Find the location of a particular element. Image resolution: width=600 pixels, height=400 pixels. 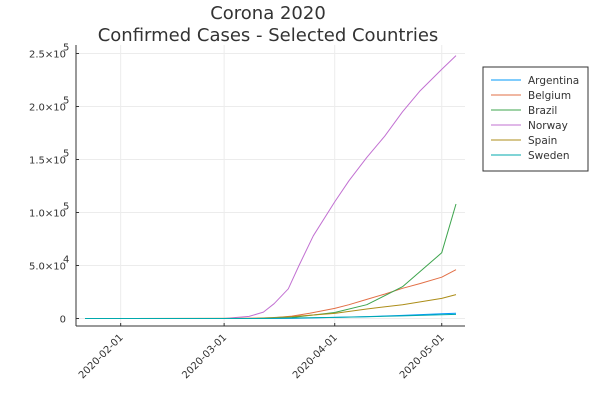

y-tick-label: 5.0×10 is located at coordinates (47, 267).